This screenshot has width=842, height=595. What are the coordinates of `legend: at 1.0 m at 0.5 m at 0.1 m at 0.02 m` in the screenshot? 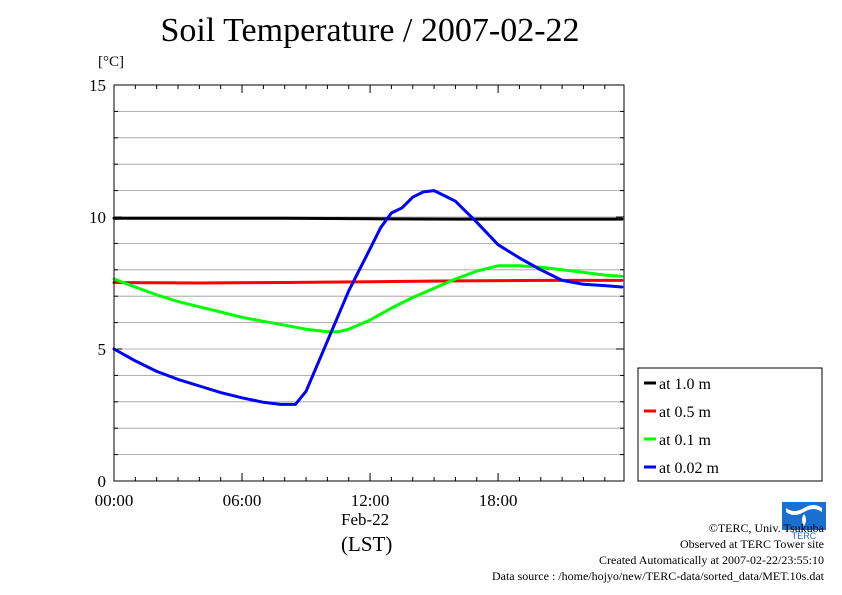 It's located at (730, 424).